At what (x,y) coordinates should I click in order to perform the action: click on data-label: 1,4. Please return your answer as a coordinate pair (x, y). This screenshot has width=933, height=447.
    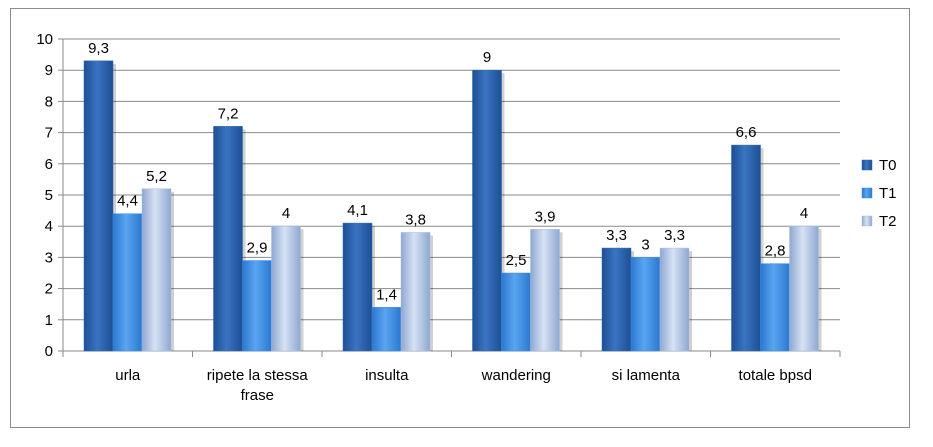
    Looking at the image, I should click on (386, 294).